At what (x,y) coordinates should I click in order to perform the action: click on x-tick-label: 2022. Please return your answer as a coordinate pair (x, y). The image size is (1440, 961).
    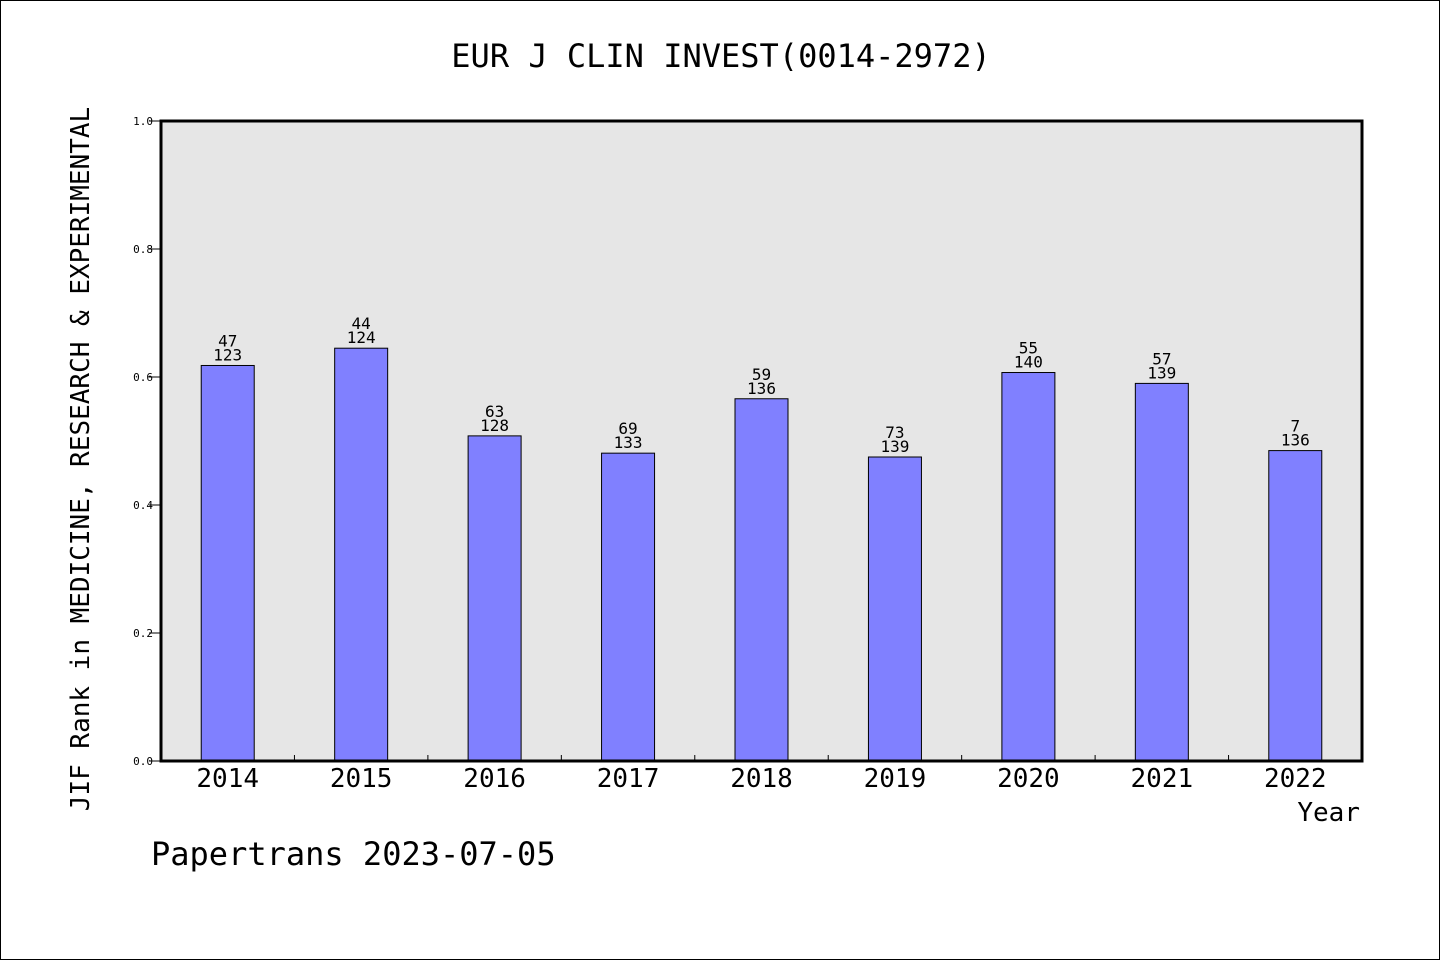
    Looking at the image, I should click on (1295, 779).